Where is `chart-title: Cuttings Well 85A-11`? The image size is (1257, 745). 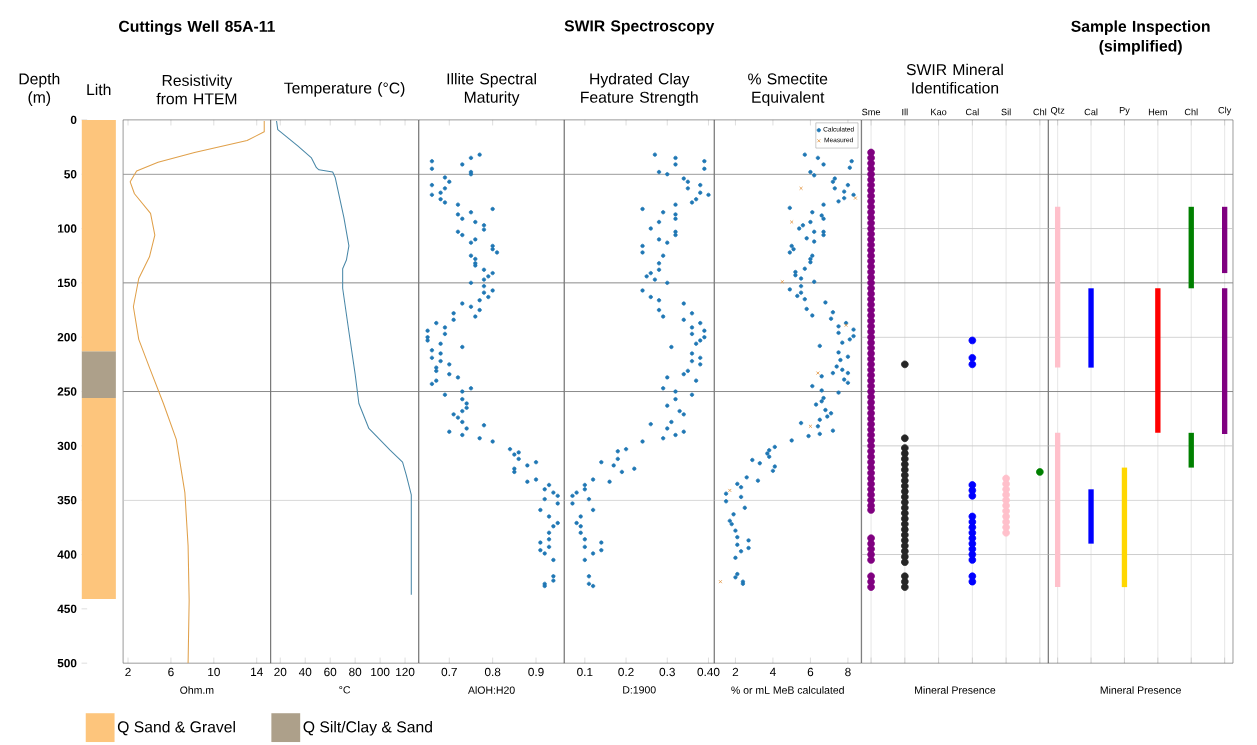 chart-title: Cuttings Well 85A-11 is located at coordinates (197, 28).